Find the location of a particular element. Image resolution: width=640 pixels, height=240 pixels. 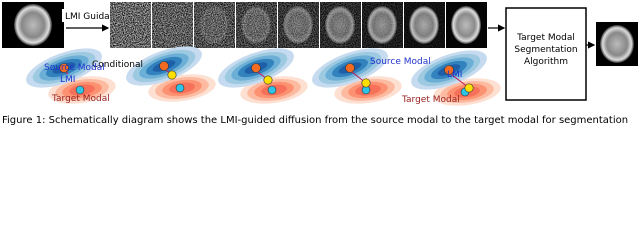

box-line: Target Modal is located at coordinates (545, 38).